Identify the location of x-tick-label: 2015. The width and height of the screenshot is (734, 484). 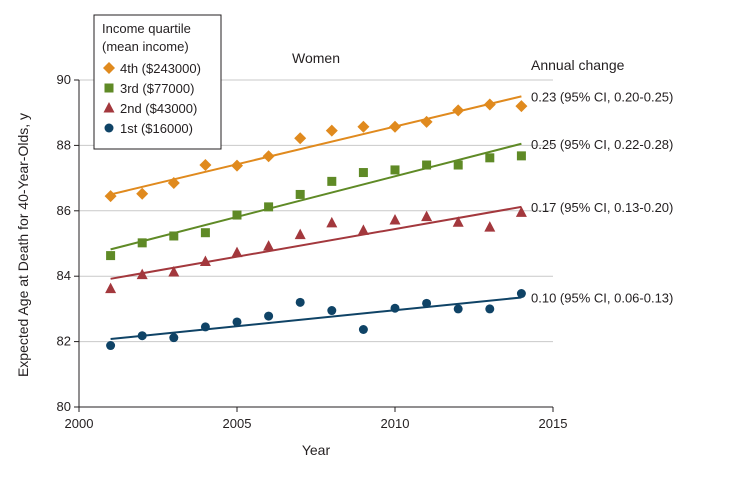
(553, 423).